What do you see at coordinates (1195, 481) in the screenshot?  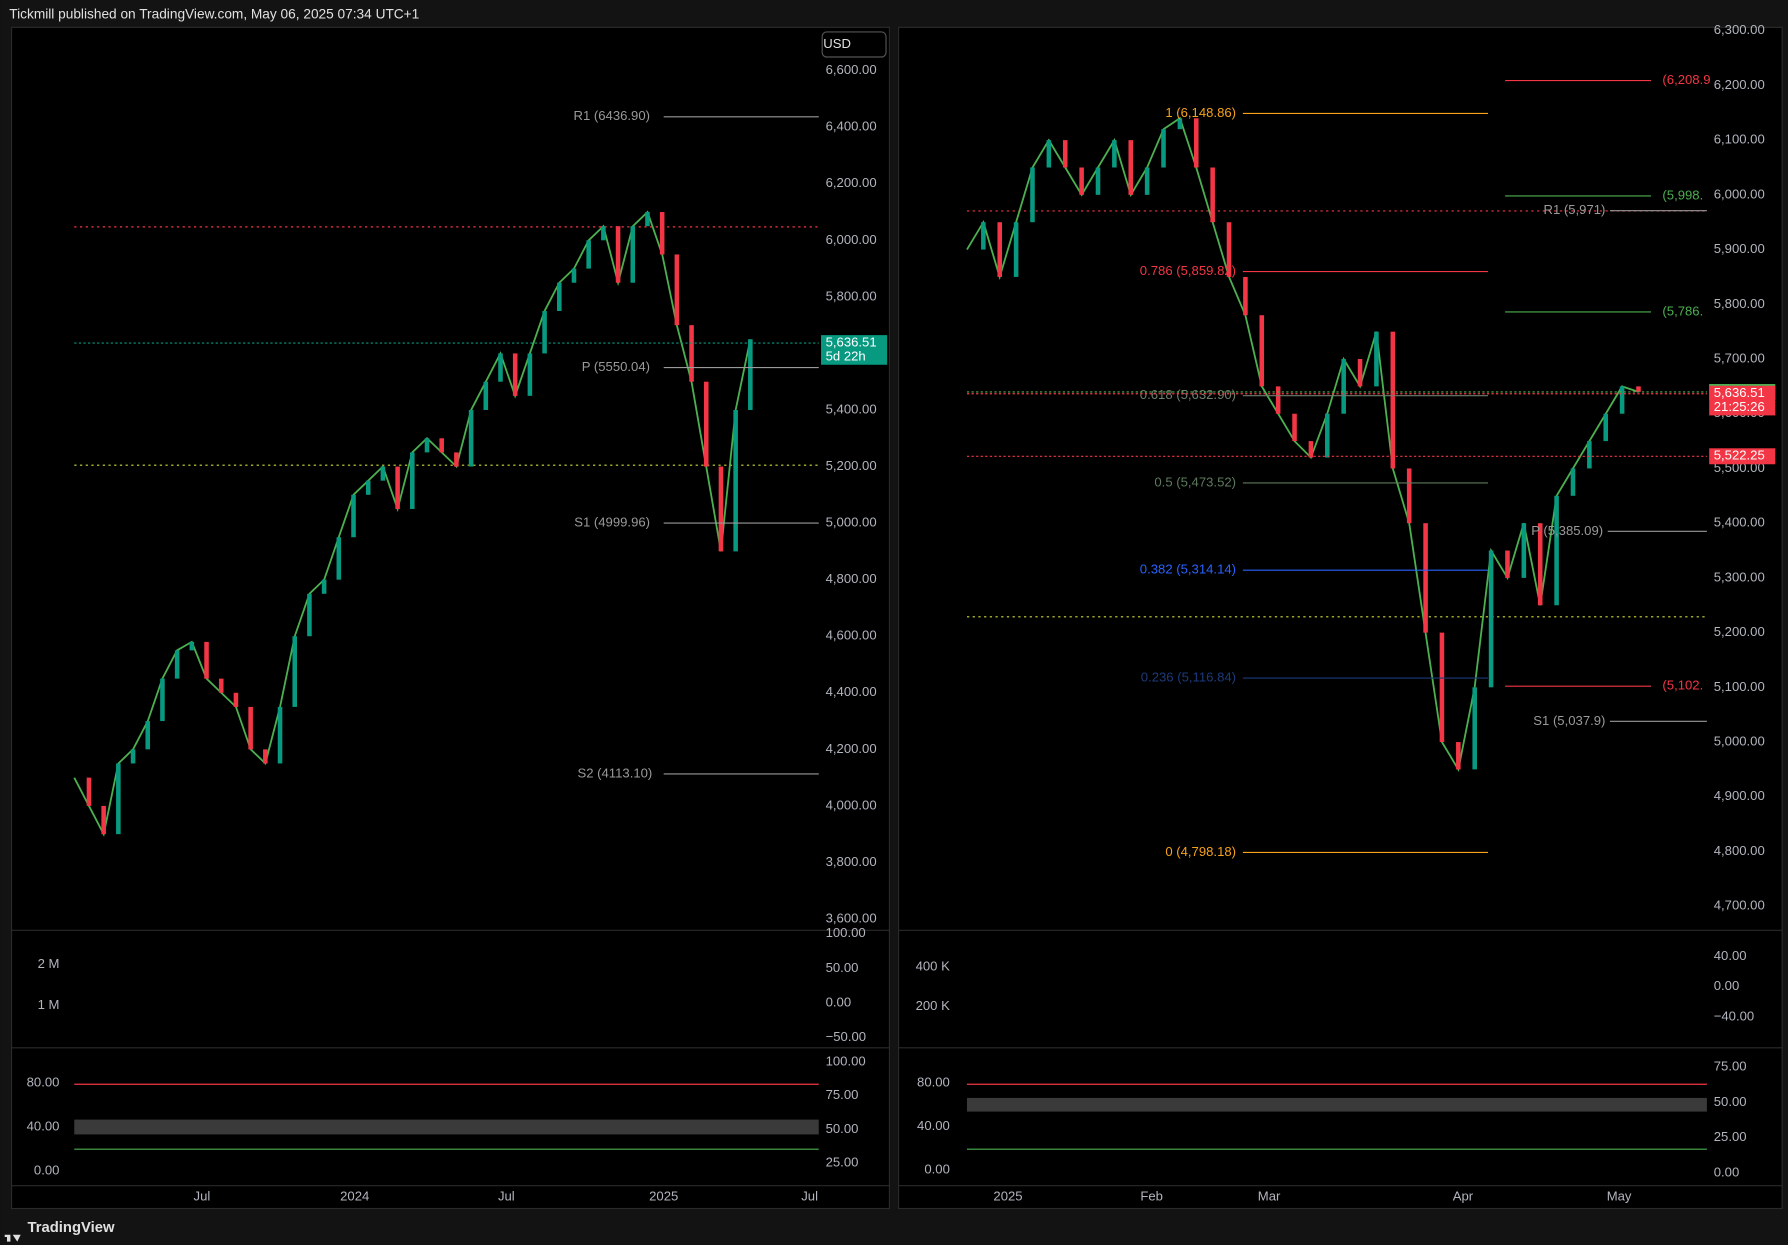 I see `level-label: 0.5 (5,473.52)` at bounding box center [1195, 481].